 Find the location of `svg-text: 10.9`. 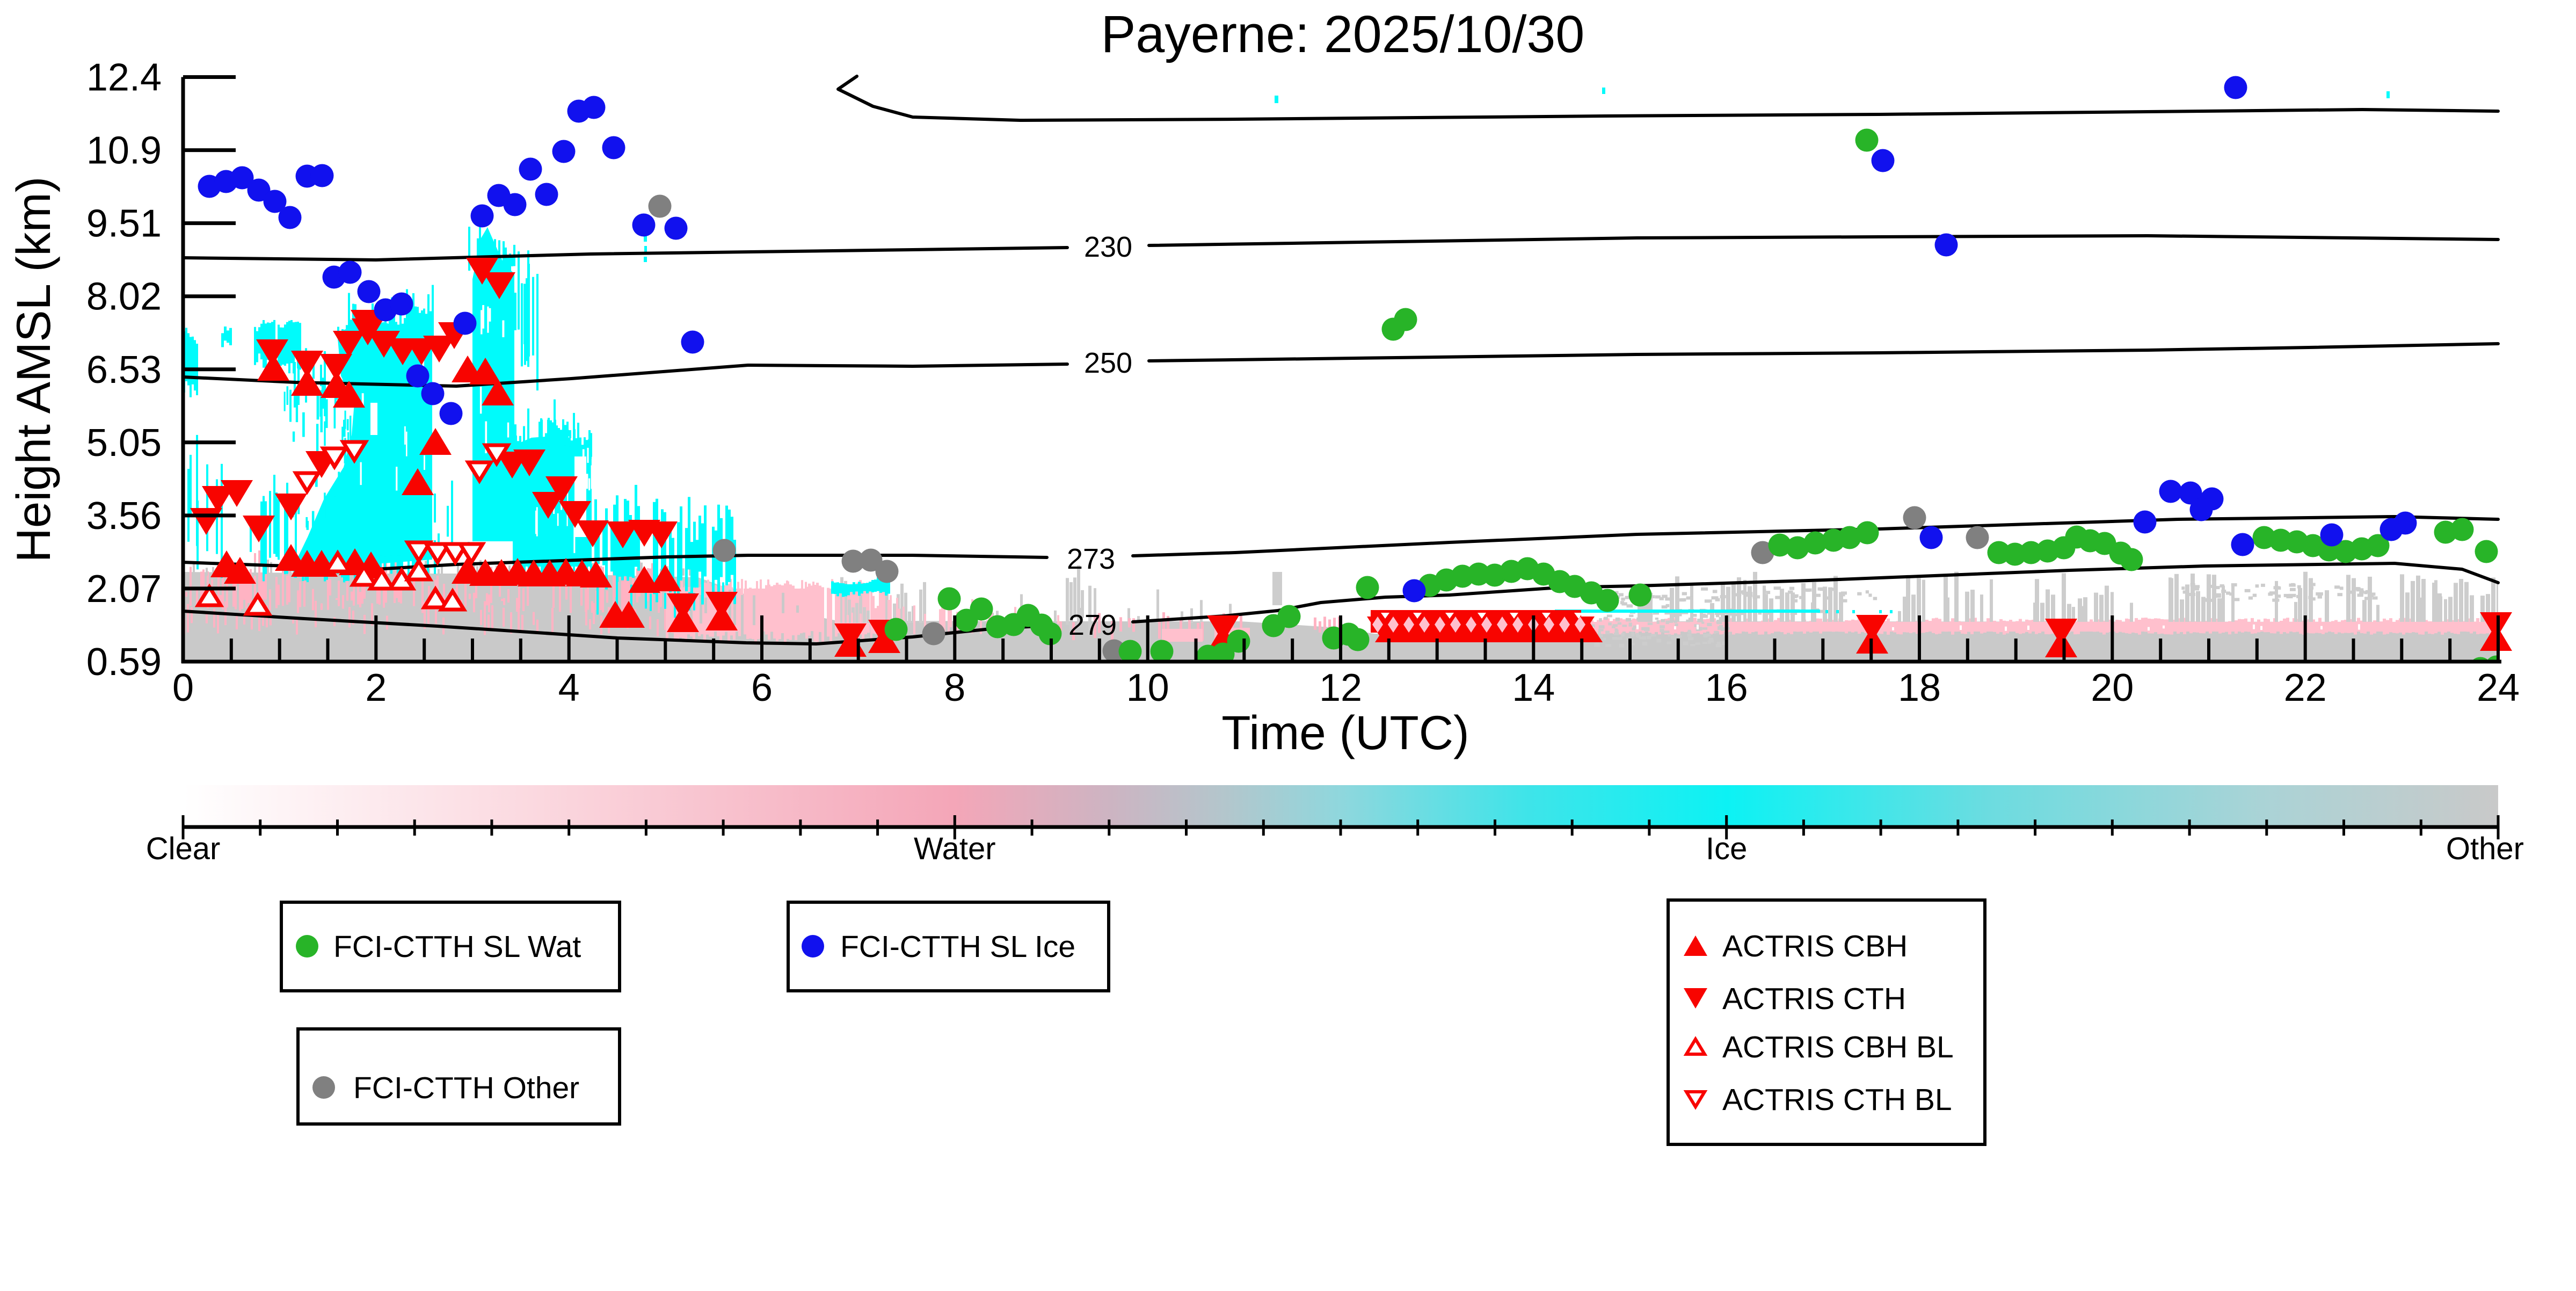

svg-text: 10.9 is located at coordinates (124, 150).